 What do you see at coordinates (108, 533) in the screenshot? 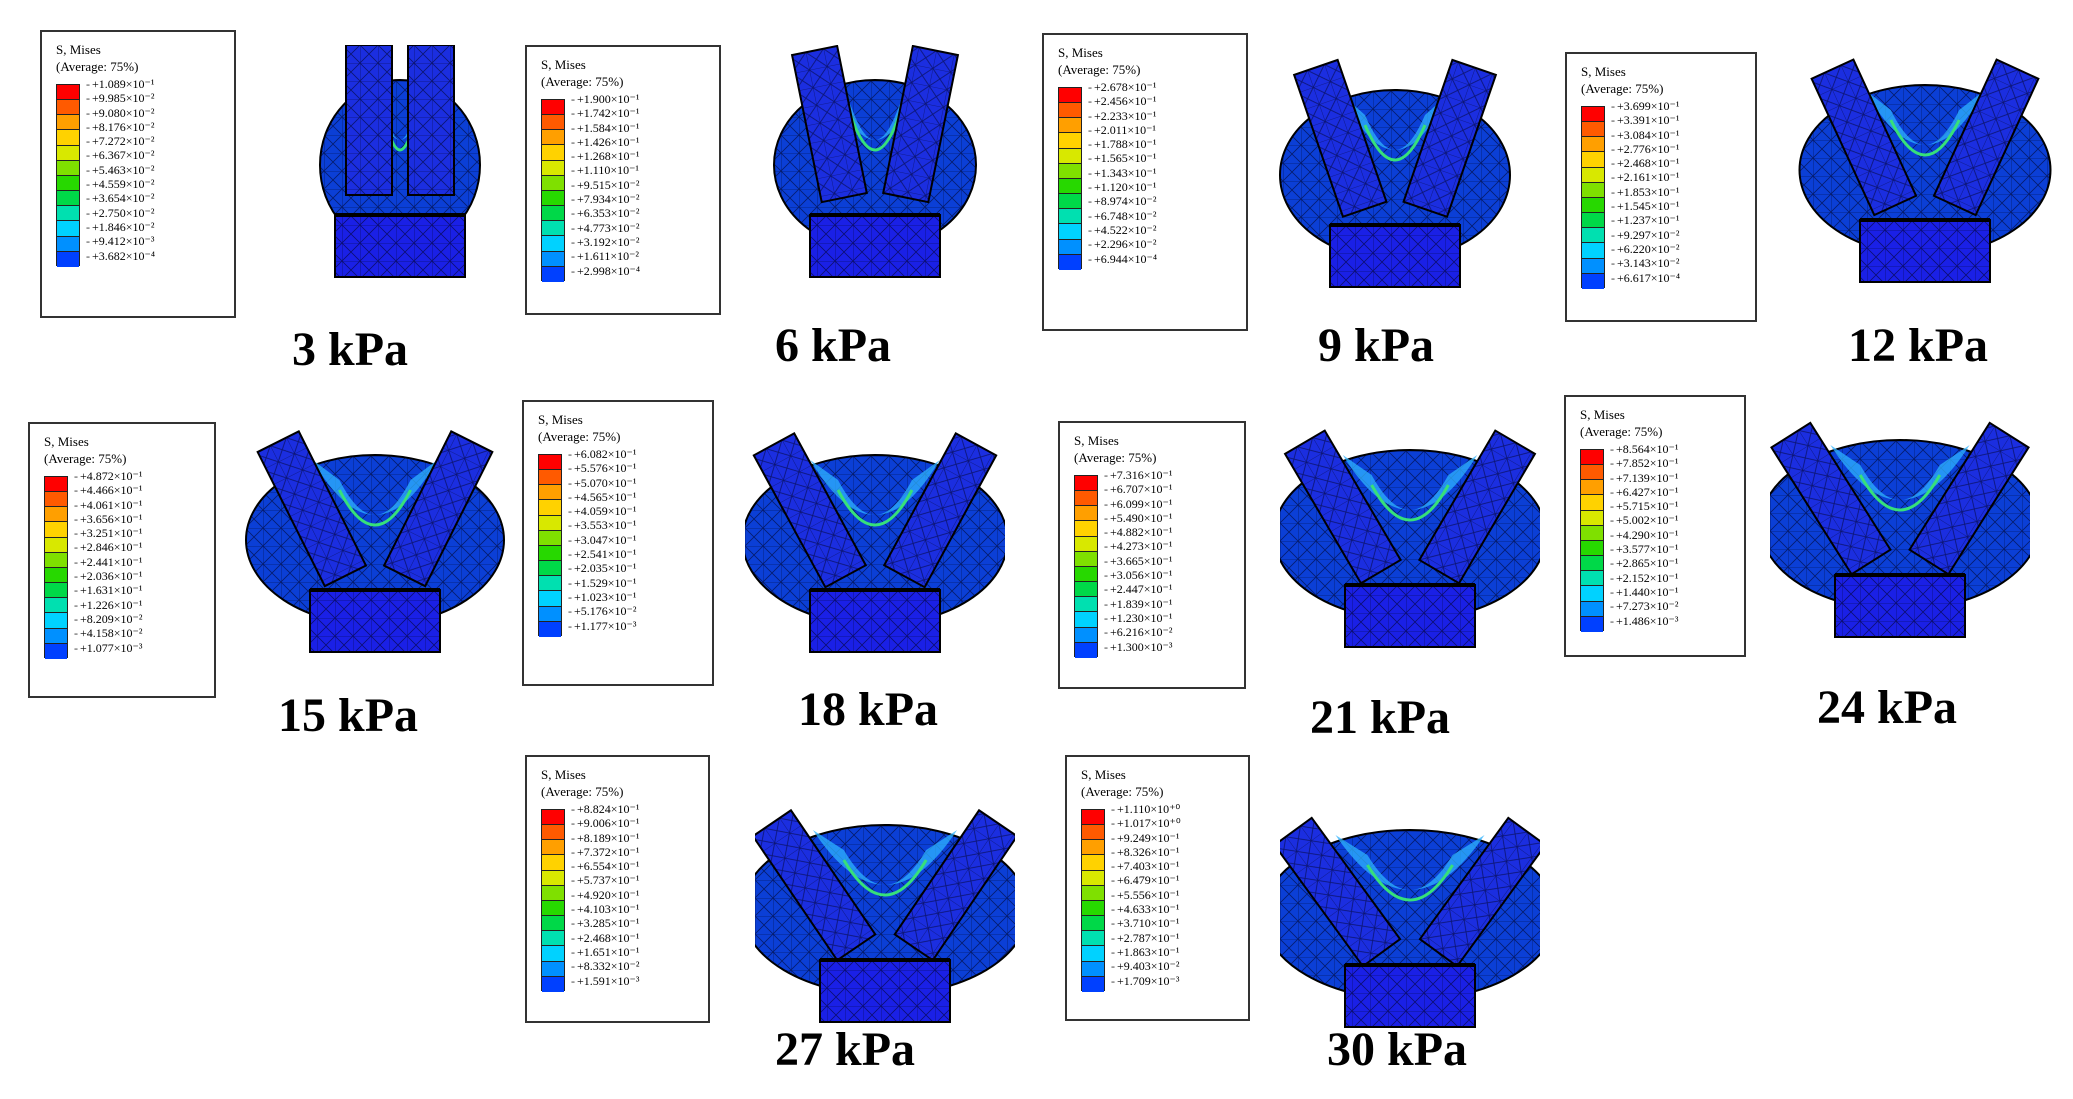
I see `legend-value: +3.251×10⁻¹` at bounding box center [108, 533].